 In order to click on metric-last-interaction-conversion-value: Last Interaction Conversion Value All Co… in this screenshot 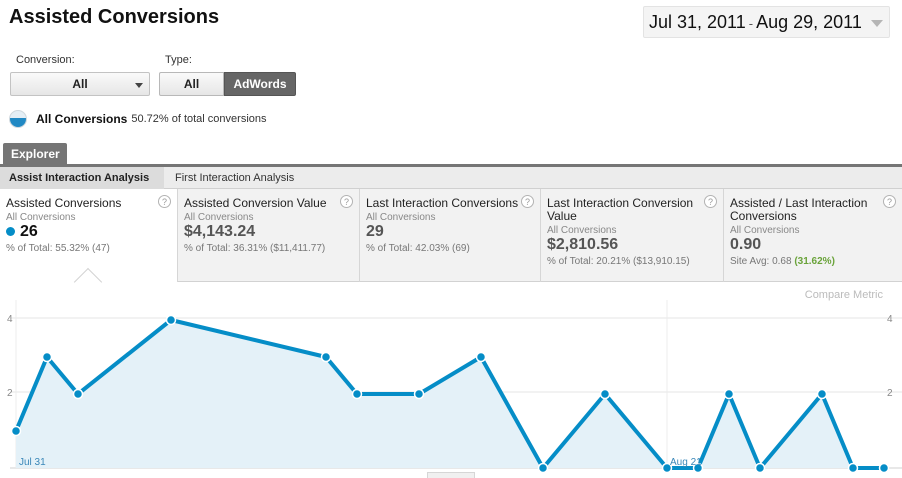, I will do `click(632, 235)`.